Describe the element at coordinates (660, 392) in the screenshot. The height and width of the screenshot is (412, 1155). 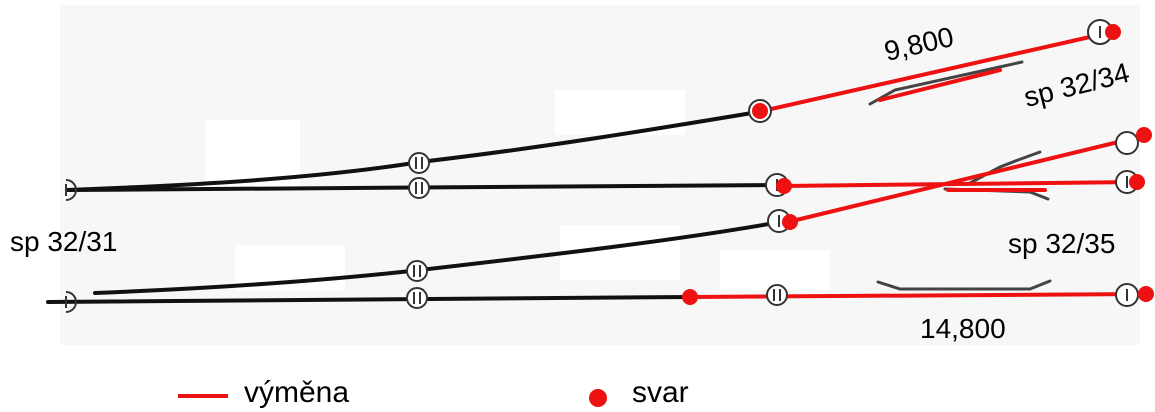
I see `legend-dot-label: svar` at that location.